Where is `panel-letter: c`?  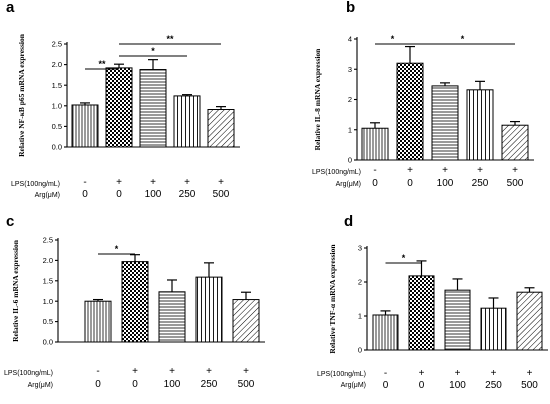
panel-letter: c is located at coordinates (10, 221).